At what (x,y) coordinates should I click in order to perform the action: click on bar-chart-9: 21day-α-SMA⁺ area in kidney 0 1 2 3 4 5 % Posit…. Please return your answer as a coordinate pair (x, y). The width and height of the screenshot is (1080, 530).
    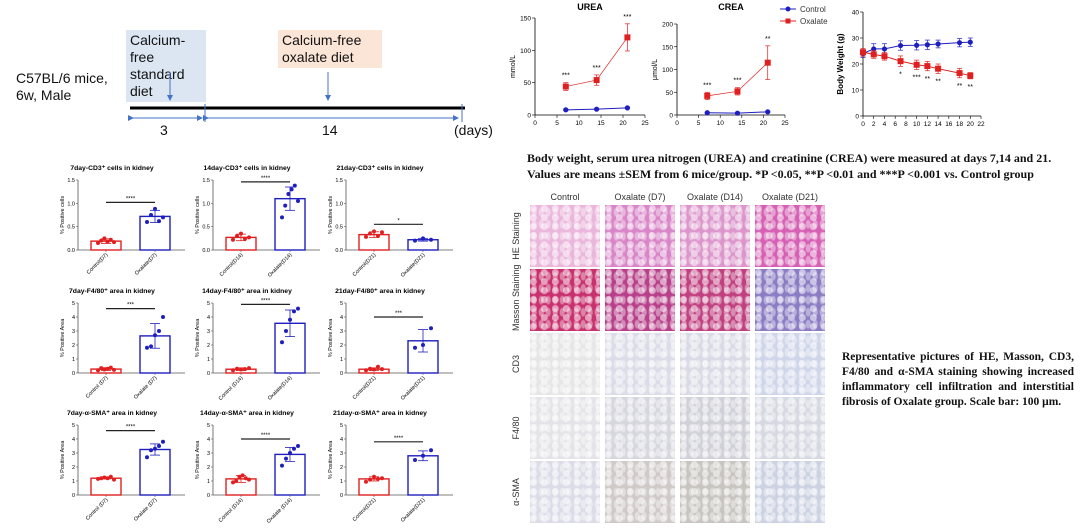
    Looking at the image, I should click on (390, 467).